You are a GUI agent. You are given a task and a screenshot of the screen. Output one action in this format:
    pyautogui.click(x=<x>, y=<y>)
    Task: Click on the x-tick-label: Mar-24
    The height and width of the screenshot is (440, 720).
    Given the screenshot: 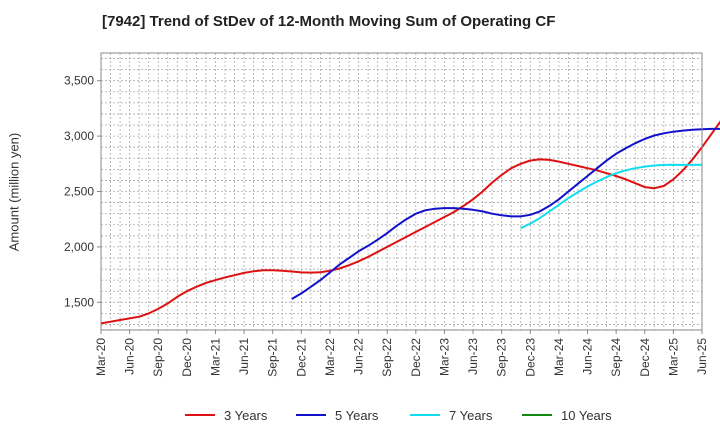 What is the action you would take?
    pyautogui.click(x=559, y=357)
    